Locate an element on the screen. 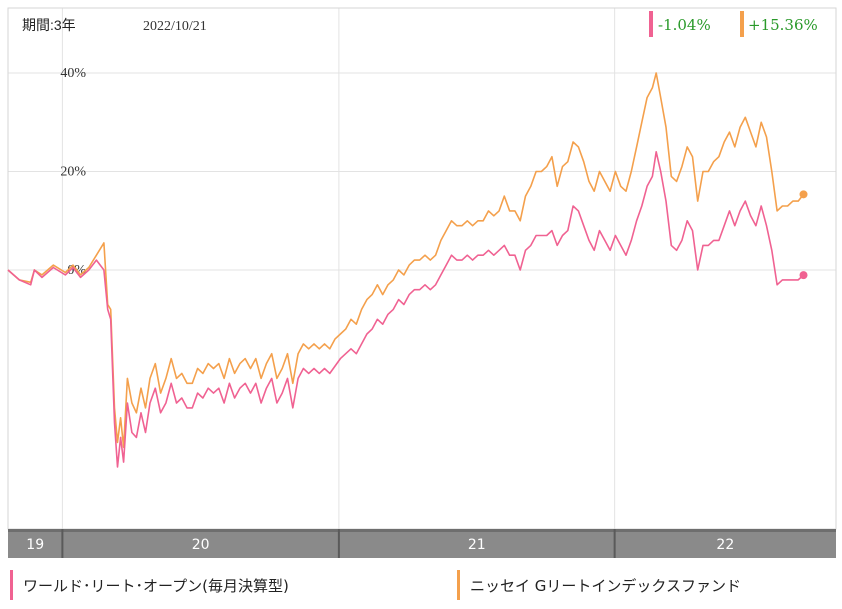 This screenshot has height=609, width=842. as-of-date: 2022/10/21 is located at coordinates (175, 26).